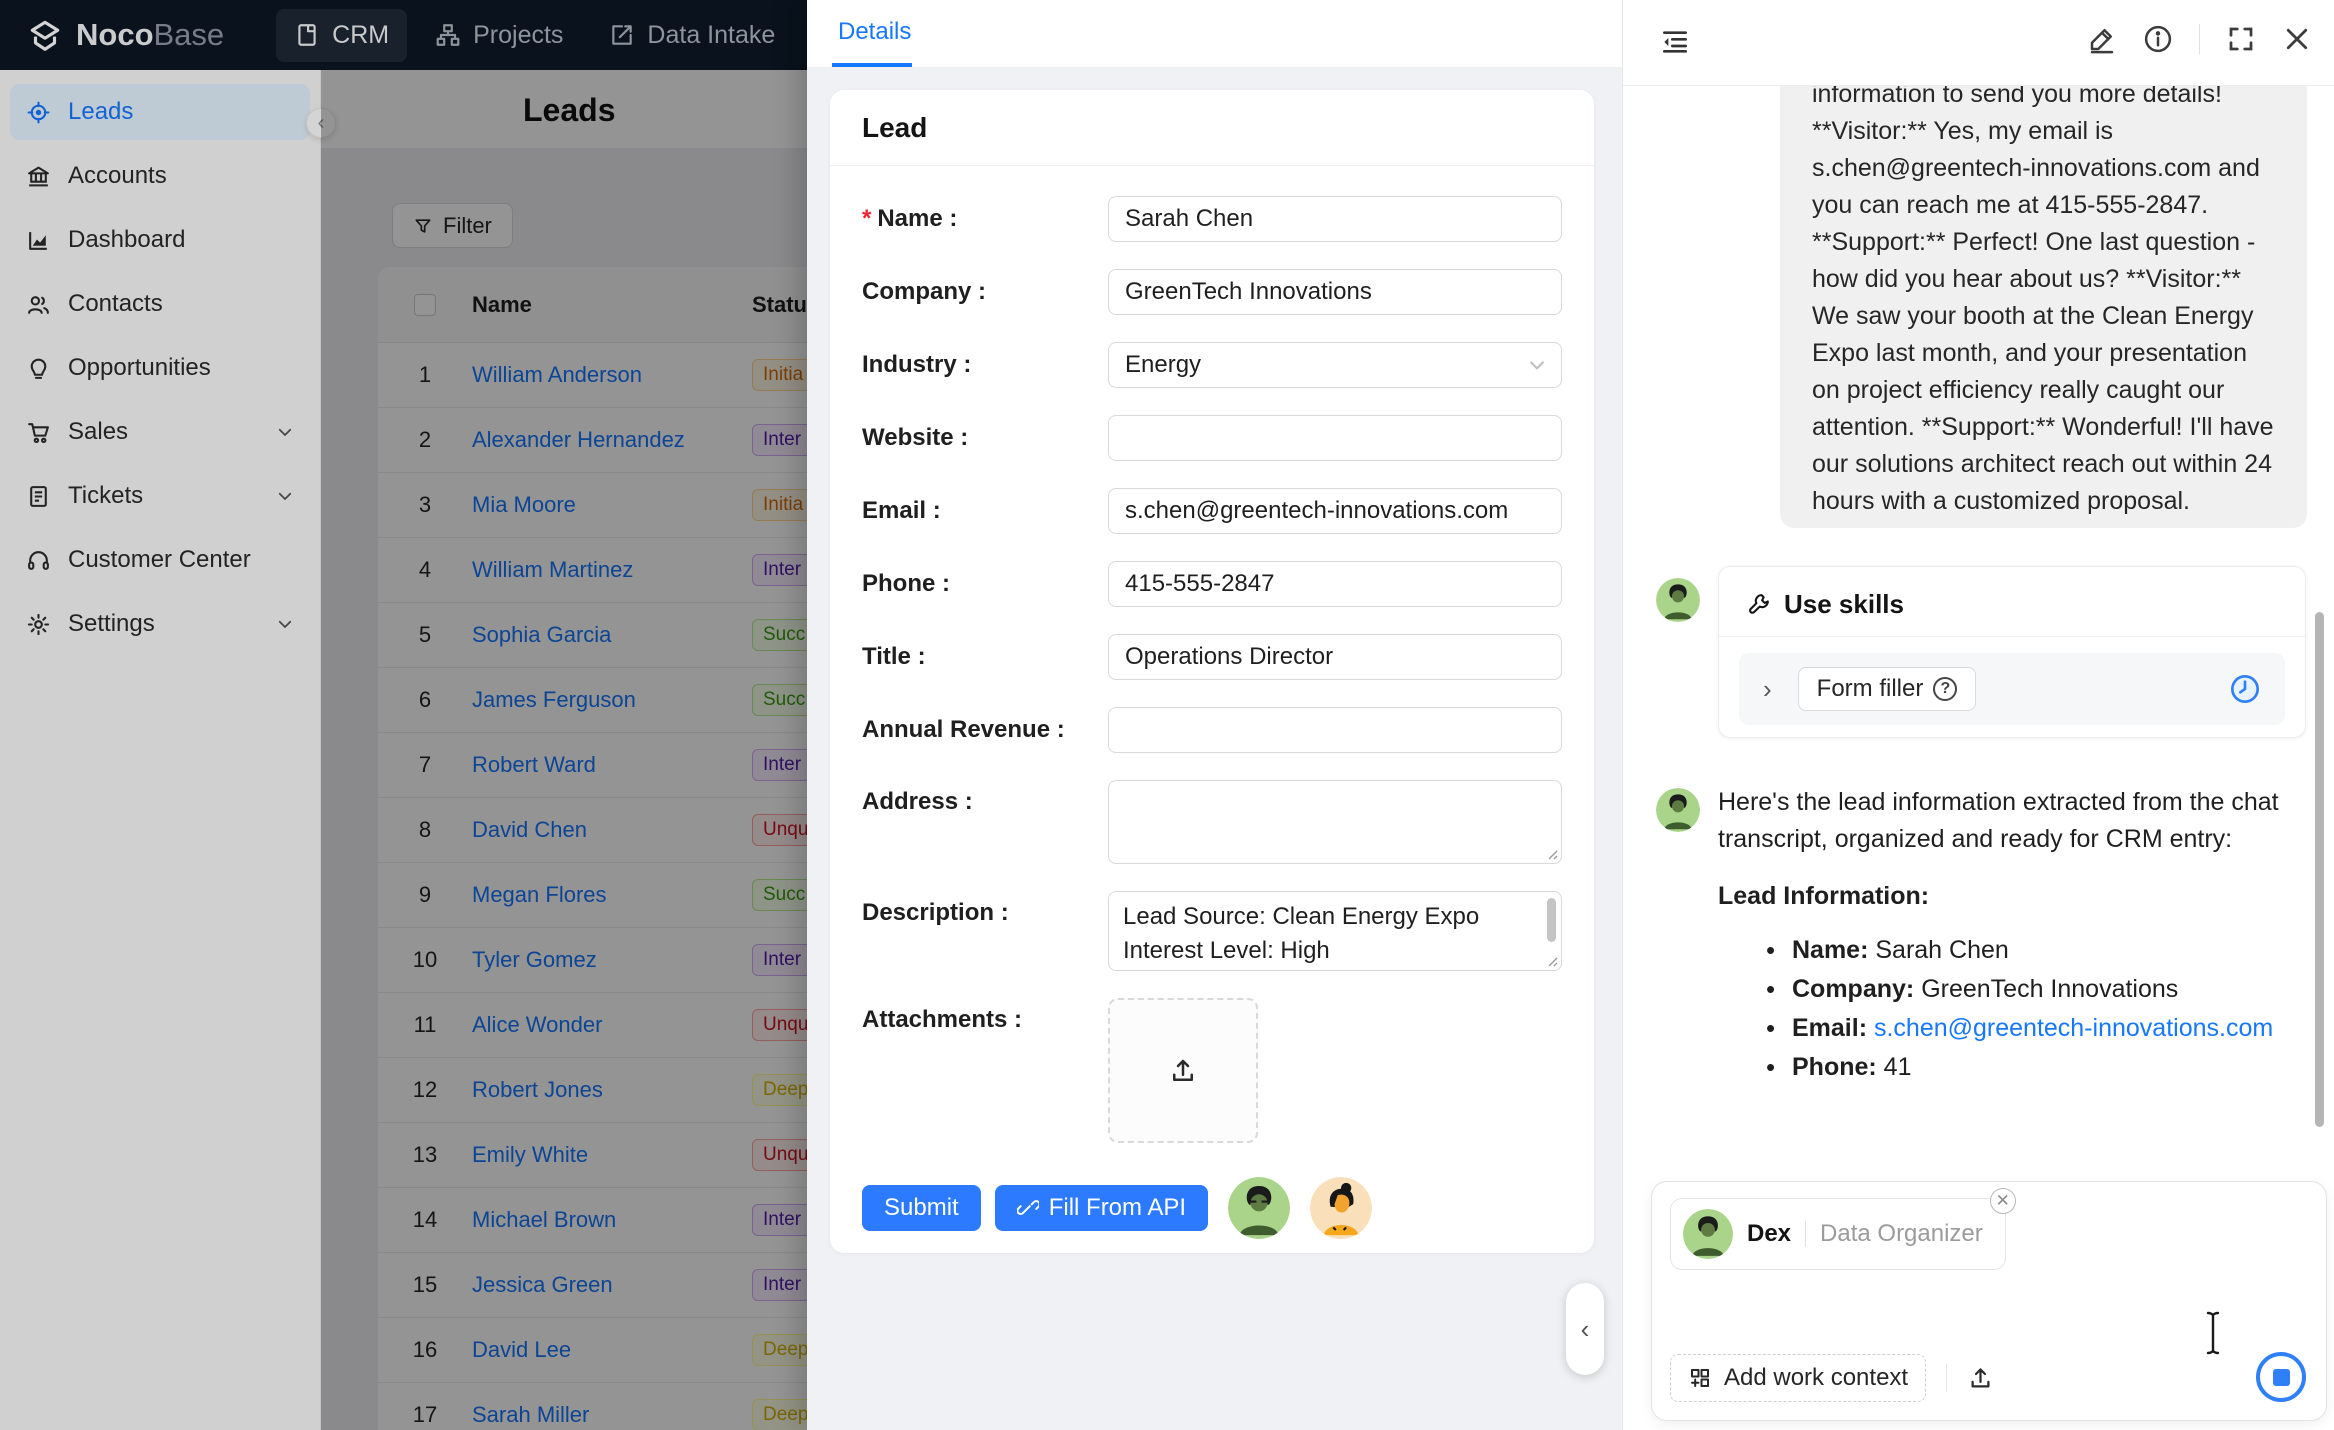 Image resolution: width=2334 pixels, height=1430 pixels. Describe the element at coordinates (798, 375) in the screenshot. I see `table-row: 1 William Anderson Initia` at that location.